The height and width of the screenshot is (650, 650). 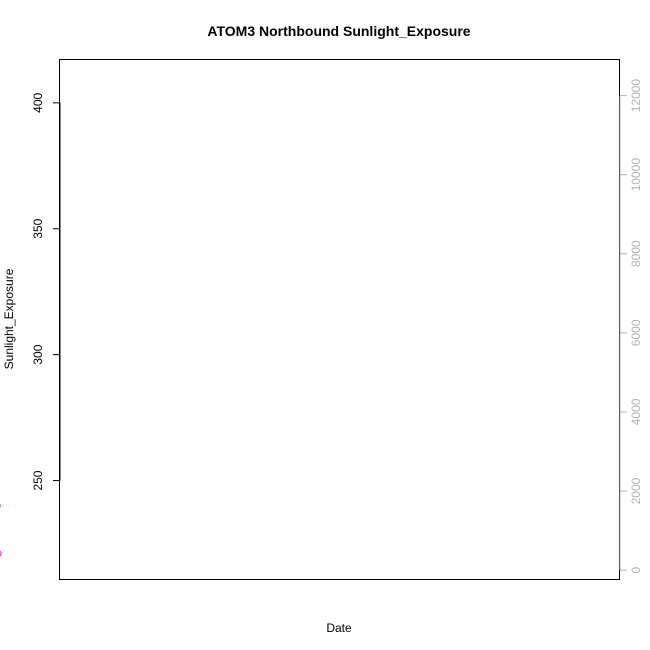 What do you see at coordinates (38, 354) in the screenshot?
I see `y-tick-label: 300` at bounding box center [38, 354].